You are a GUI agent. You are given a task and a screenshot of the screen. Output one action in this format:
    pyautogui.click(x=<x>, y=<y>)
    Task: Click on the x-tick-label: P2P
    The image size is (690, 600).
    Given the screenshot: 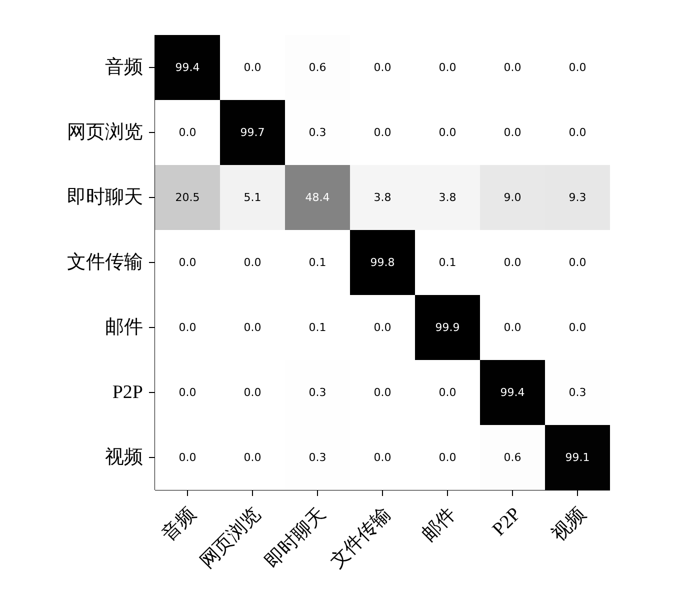 What is the action you would take?
    pyautogui.click(x=507, y=522)
    